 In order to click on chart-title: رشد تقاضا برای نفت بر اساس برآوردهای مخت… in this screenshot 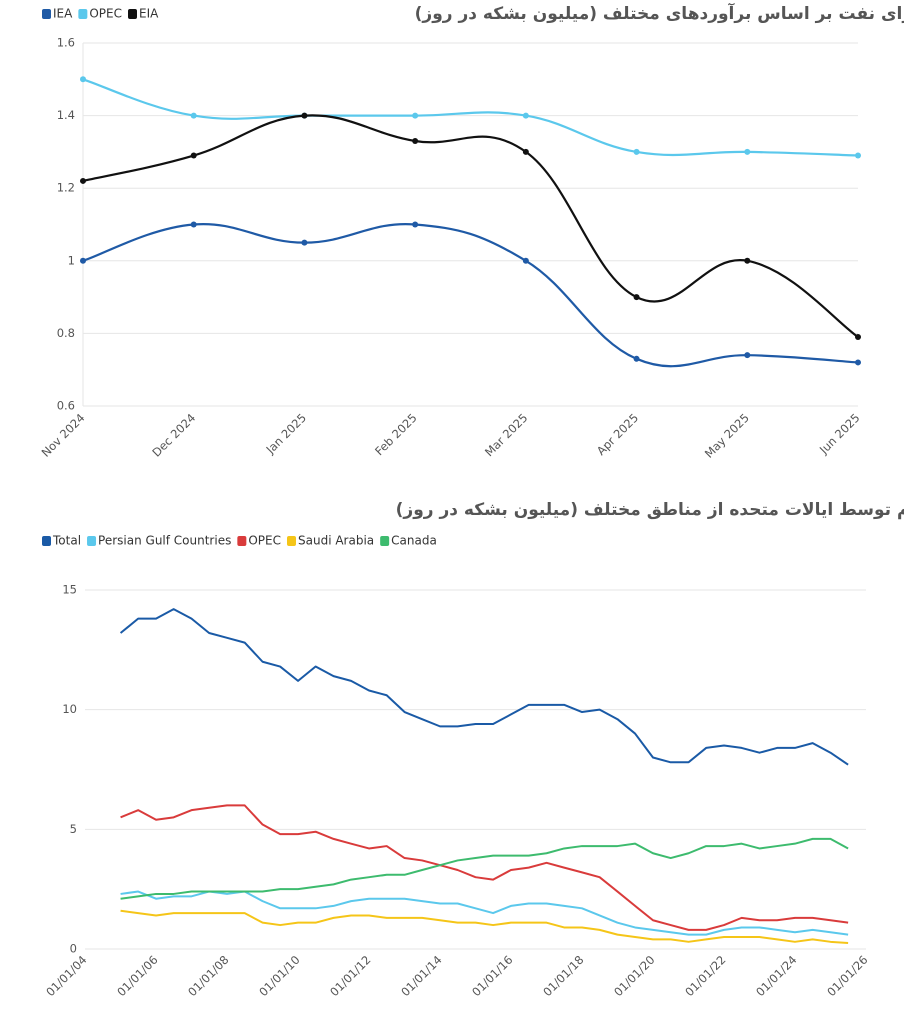, I will do `click(659, 13)`.